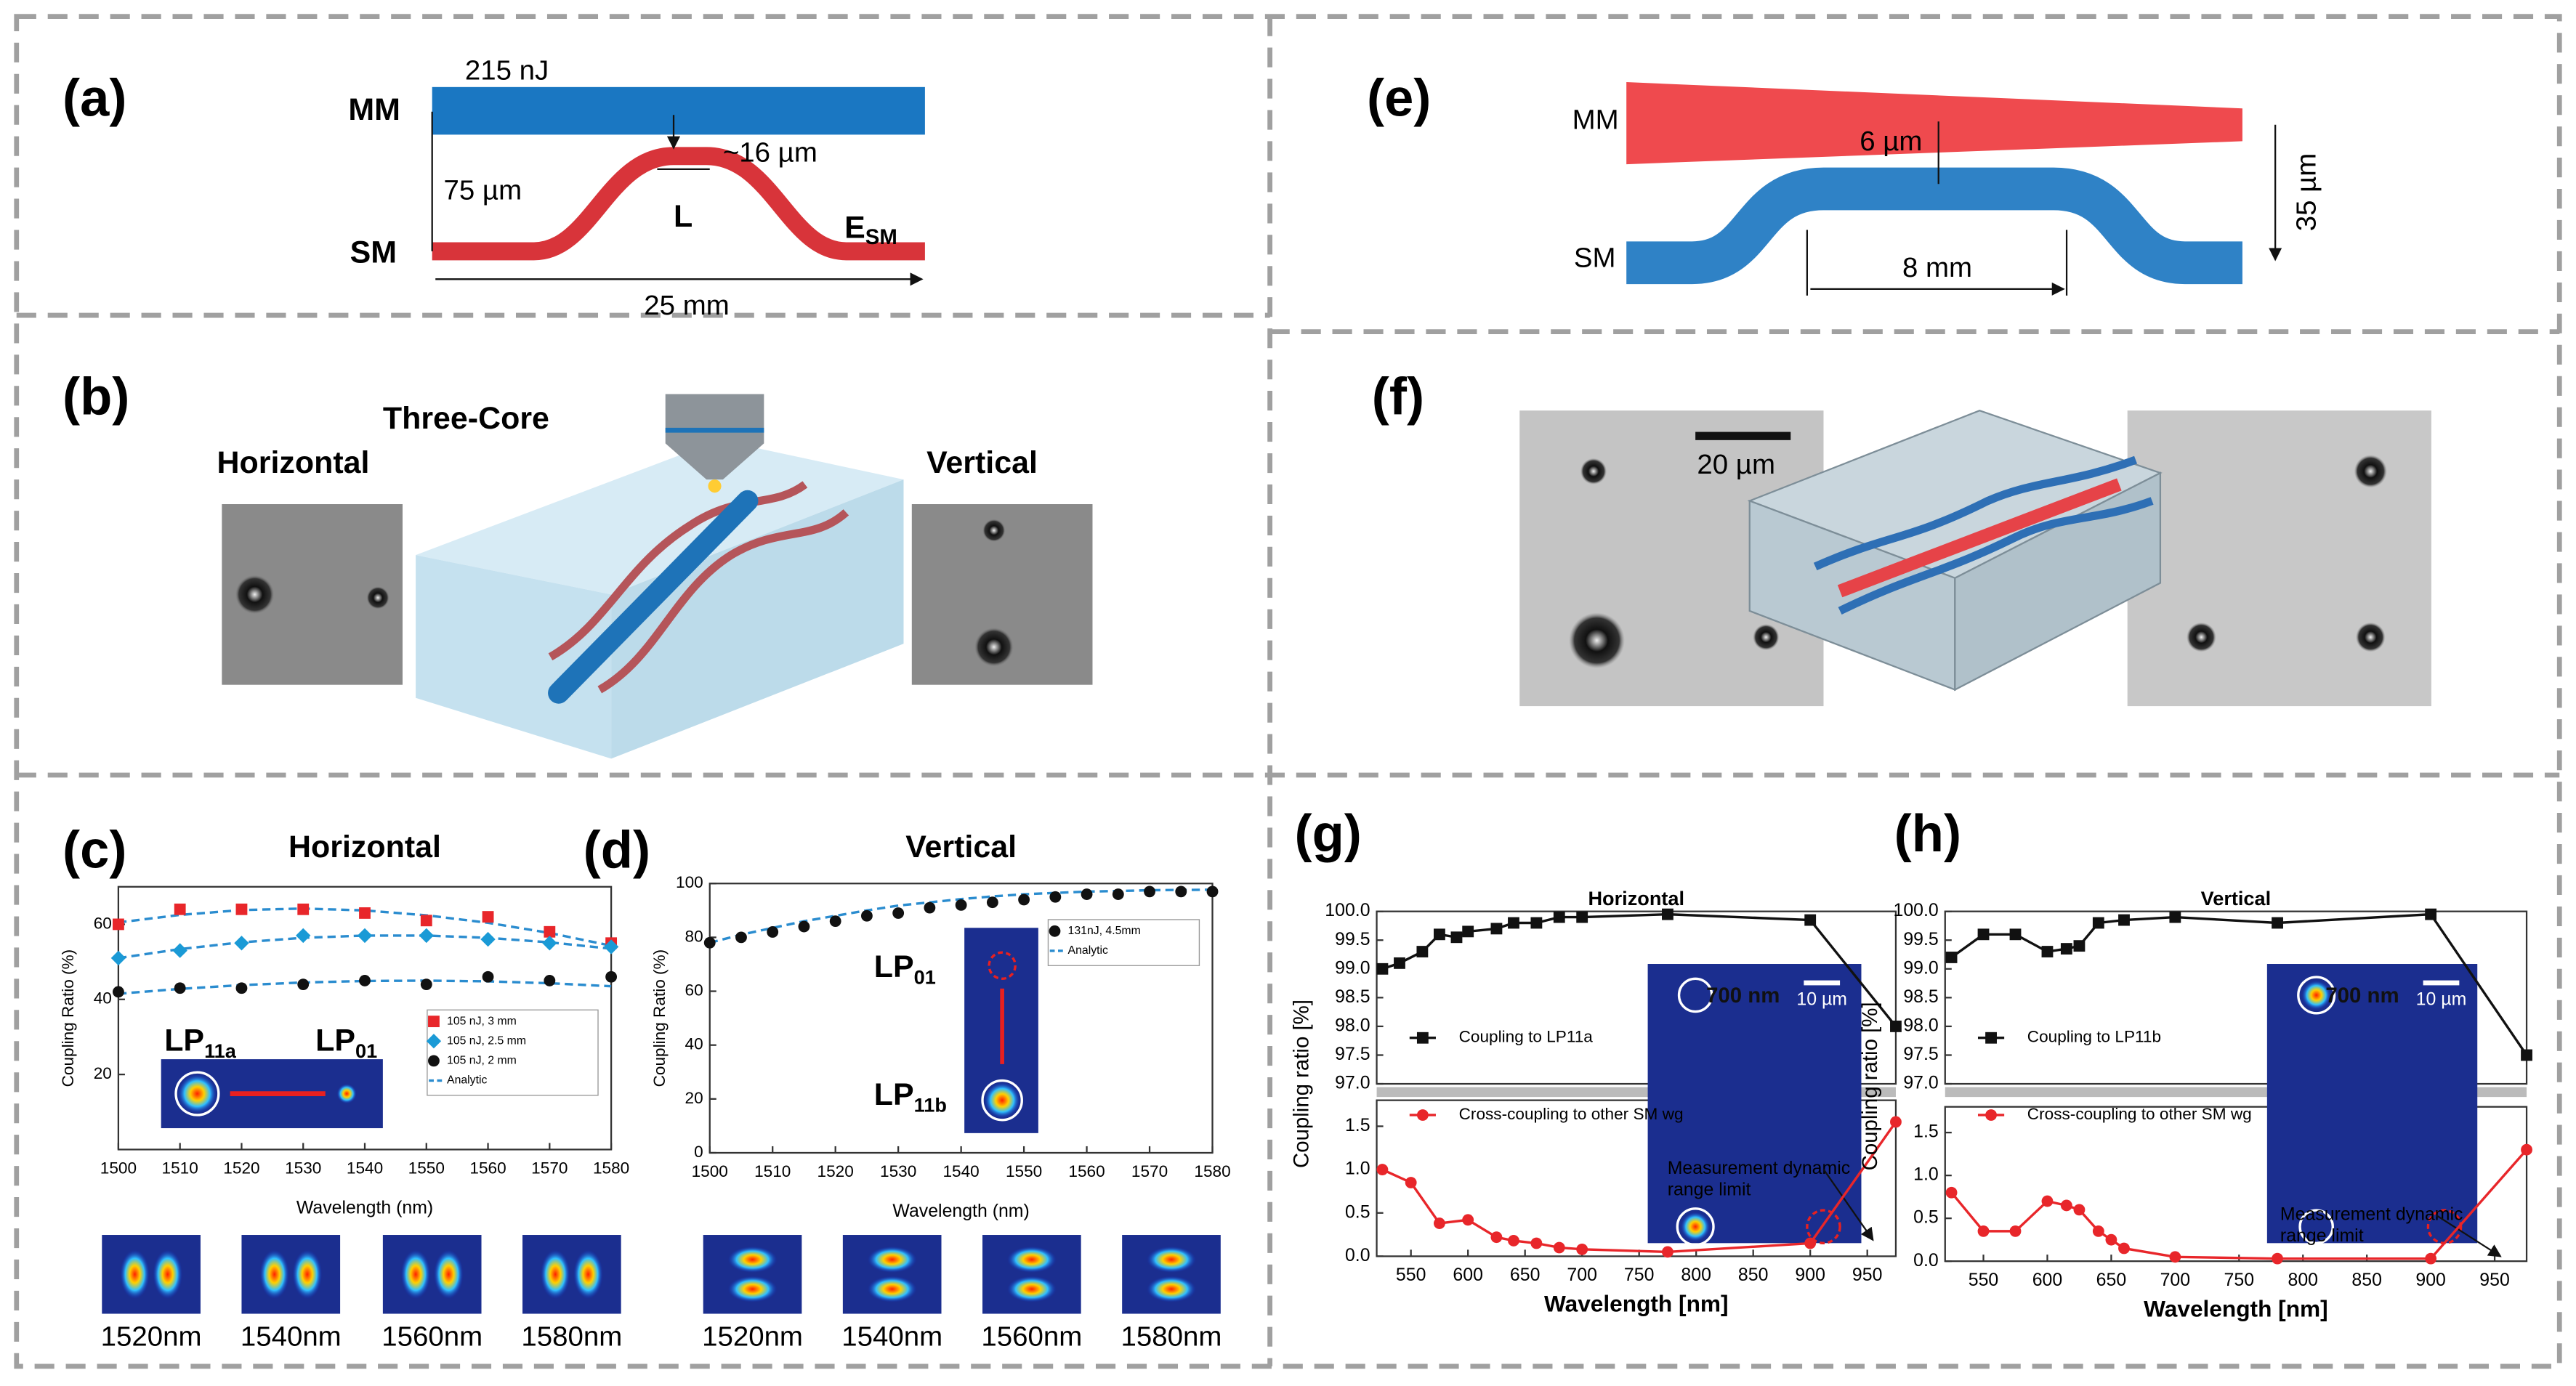  I want to click on legend-label: Coupling to LP11a, so click(1526, 1037).